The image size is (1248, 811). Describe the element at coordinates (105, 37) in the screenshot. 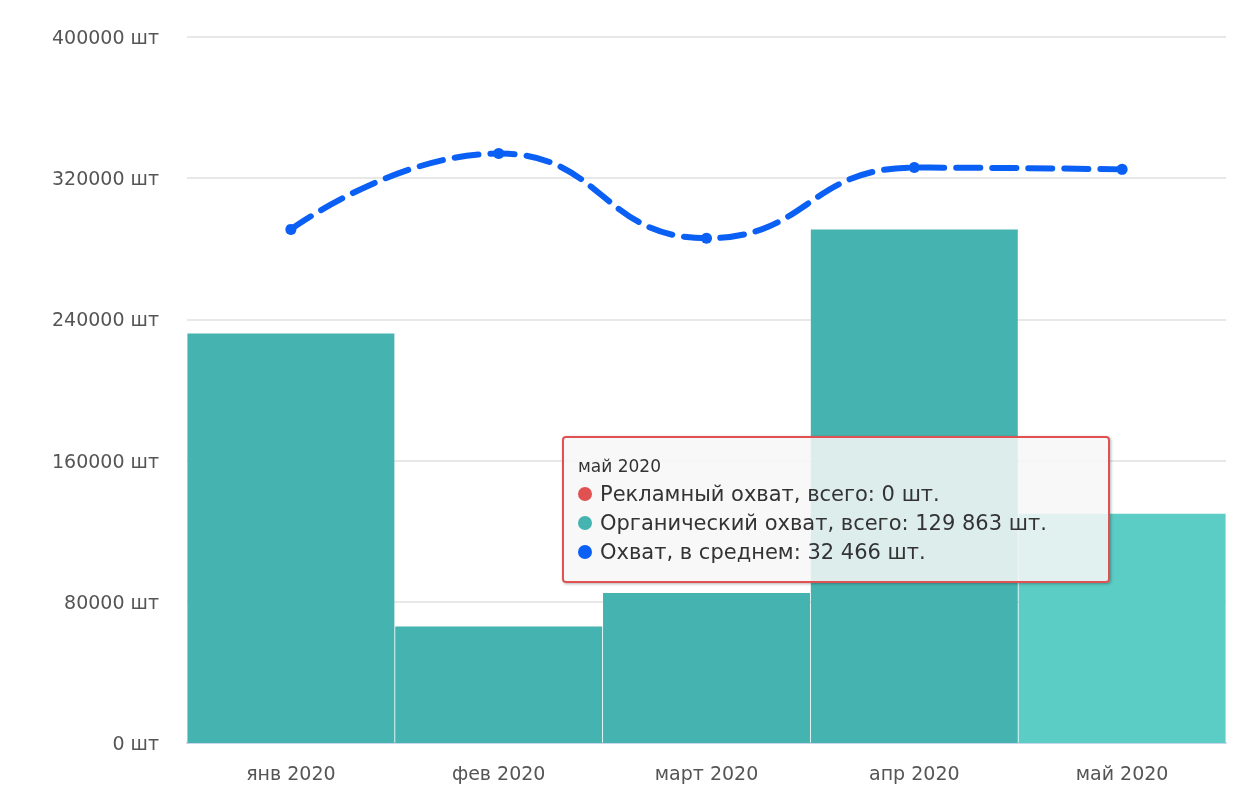

I see `y-tick-label: 400000 шт` at that location.